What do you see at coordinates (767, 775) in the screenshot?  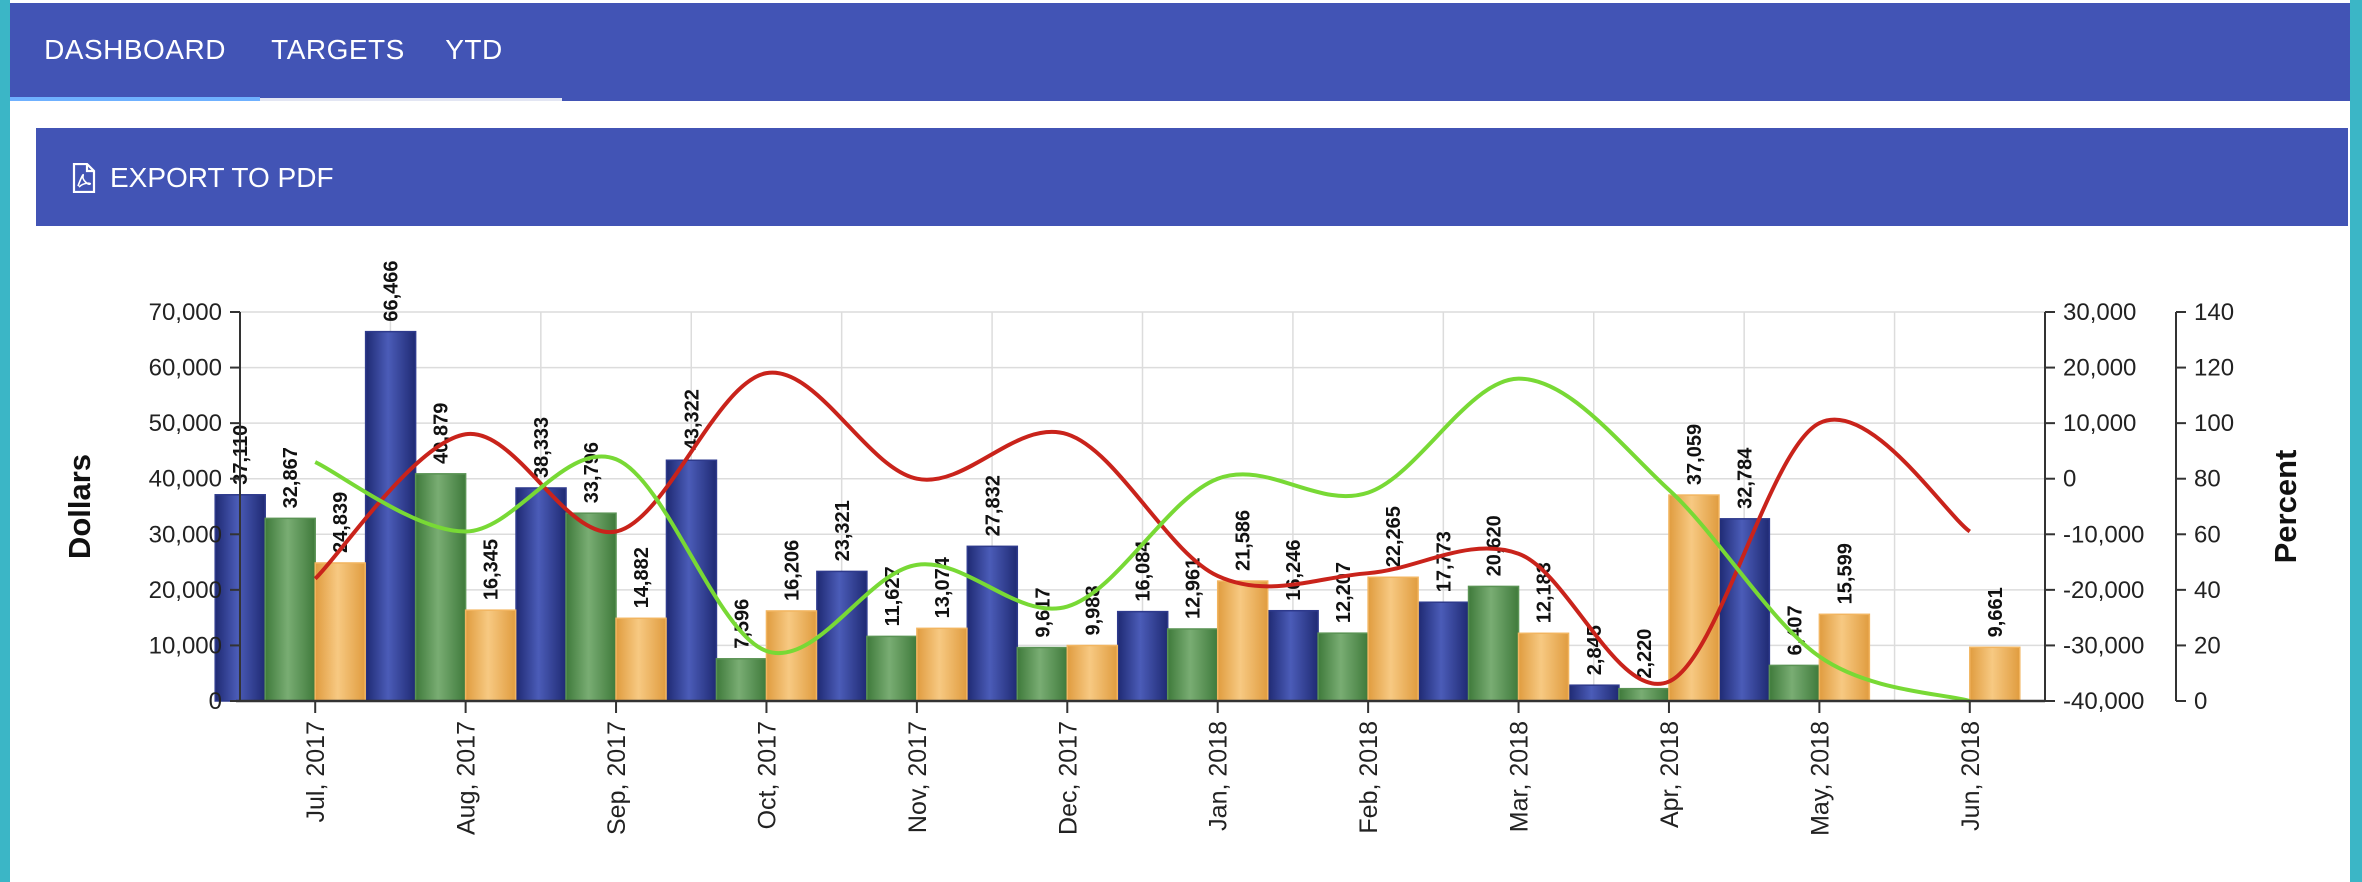 I see `x-tick-label: Oct, 2017` at bounding box center [767, 775].